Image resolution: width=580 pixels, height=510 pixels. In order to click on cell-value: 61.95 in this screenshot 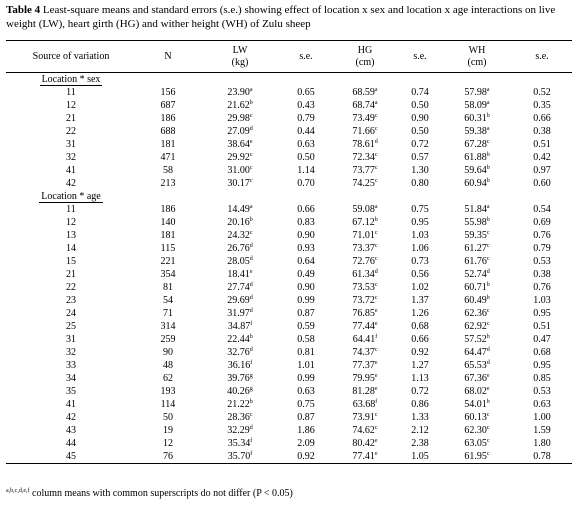, I will do `click(475, 456)`.